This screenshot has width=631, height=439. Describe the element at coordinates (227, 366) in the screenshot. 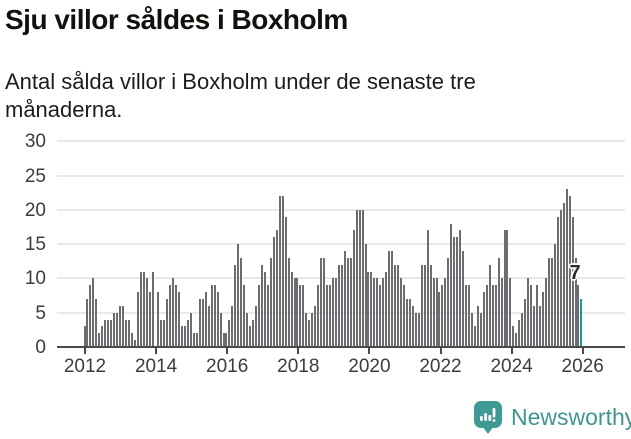

I see `x-tick-label: 2016` at that location.